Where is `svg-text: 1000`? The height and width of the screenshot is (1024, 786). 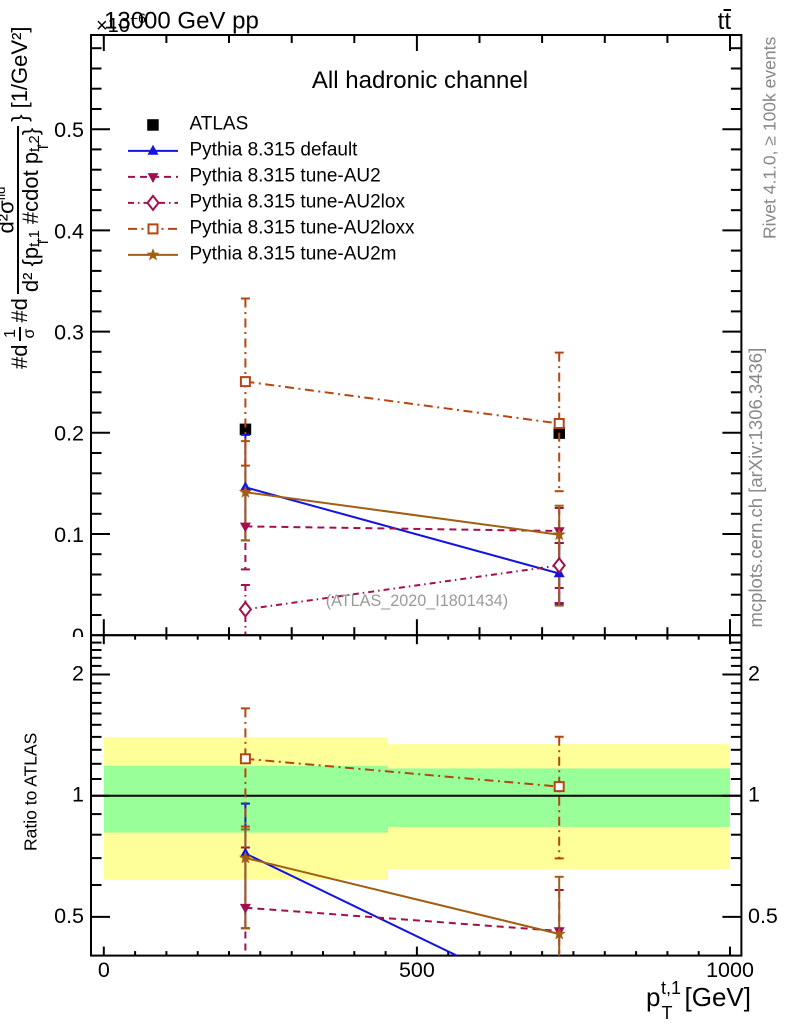 svg-text: 1000 is located at coordinates (730, 970).